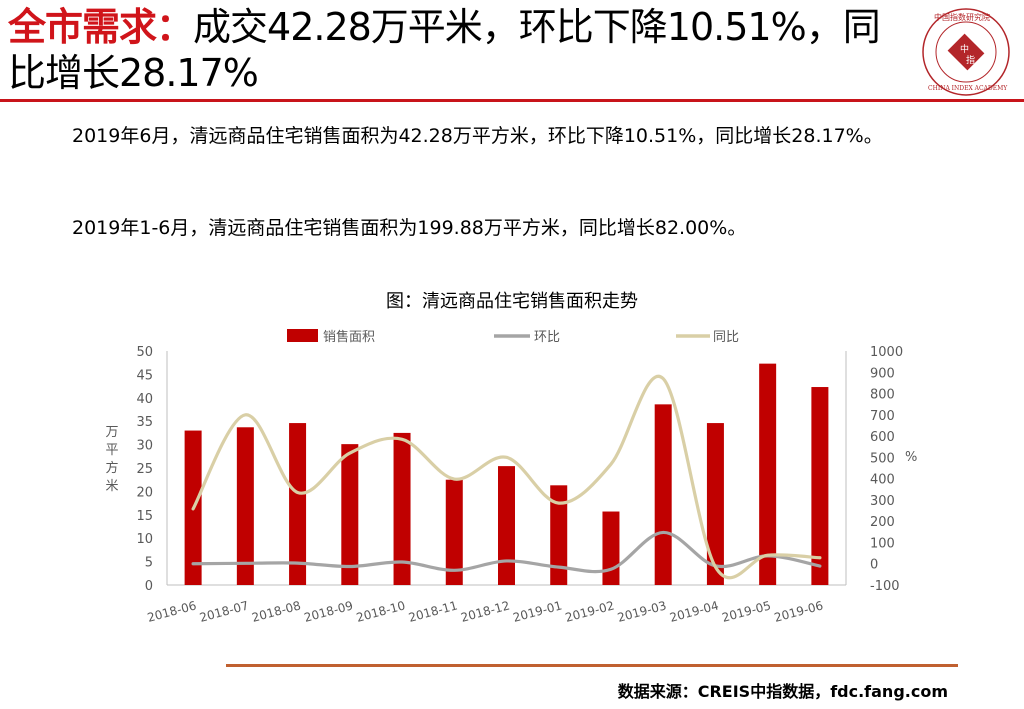  Describe the element at coordinates (962, 17) in the screenshot. I see `logo-top-text: 中国指数研究院` at that location.